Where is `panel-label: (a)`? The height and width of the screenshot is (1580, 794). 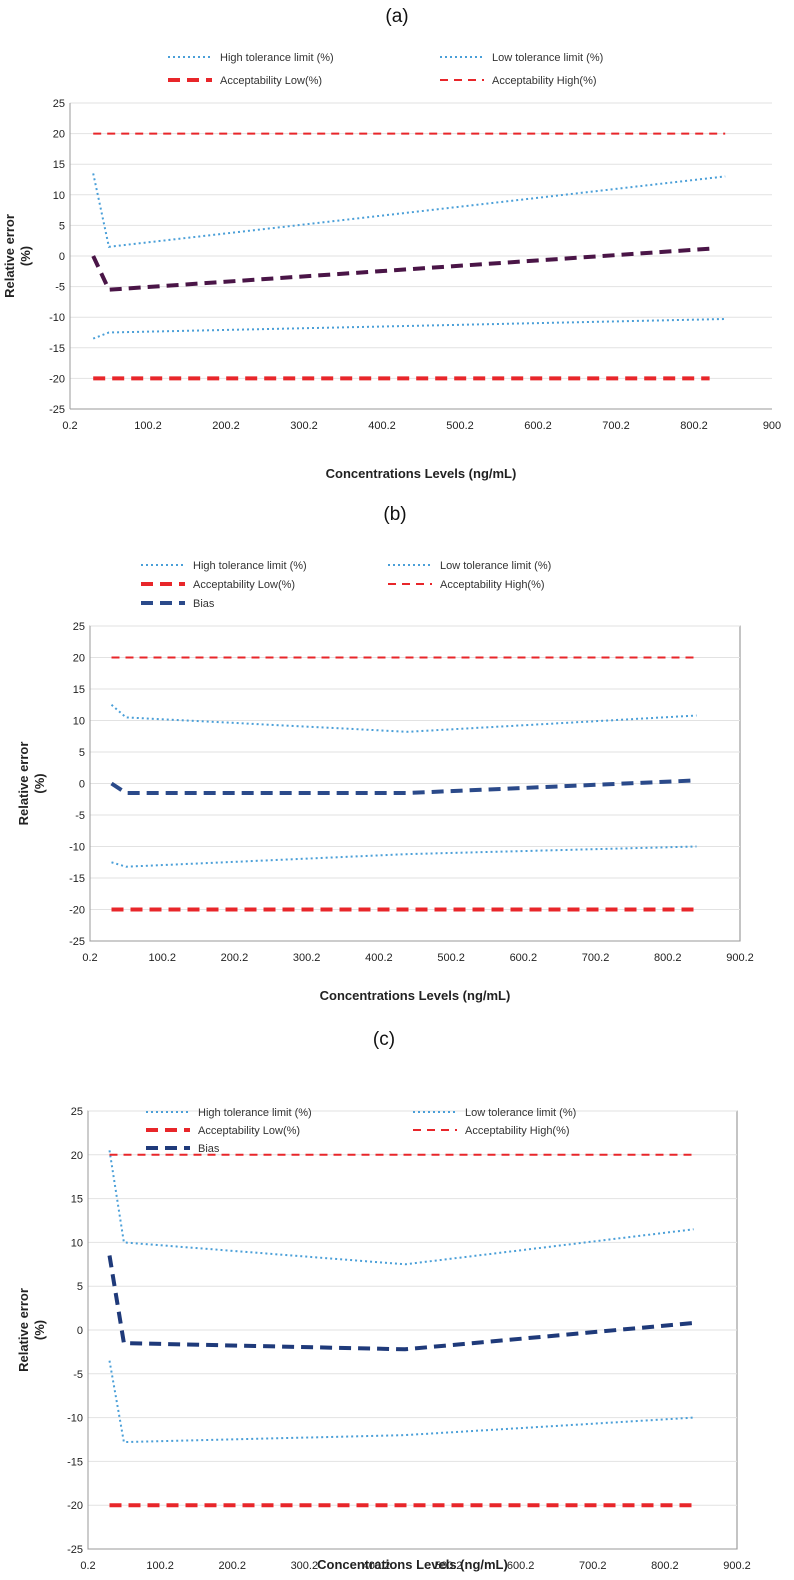
panel-label: (a) is located at coordinates (396, 16).